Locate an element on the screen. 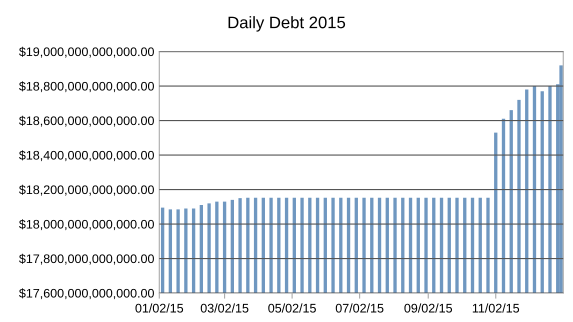  x-tick-label: 01/02/15 is located at coordinates (159, 308).